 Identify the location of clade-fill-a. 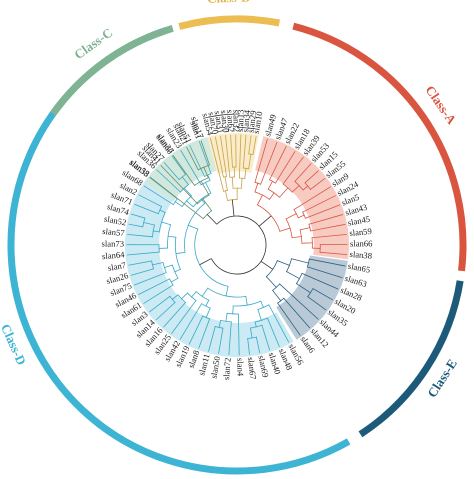
(302, 198).